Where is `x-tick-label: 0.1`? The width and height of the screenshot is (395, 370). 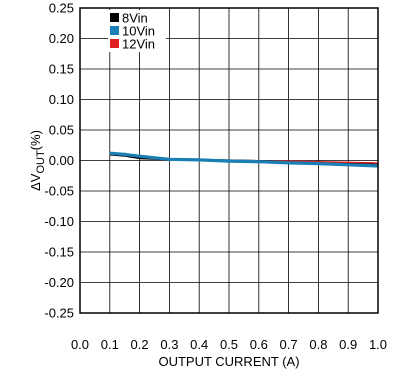 x-tick-label: 0.1 is located at coordinates (110, 344).